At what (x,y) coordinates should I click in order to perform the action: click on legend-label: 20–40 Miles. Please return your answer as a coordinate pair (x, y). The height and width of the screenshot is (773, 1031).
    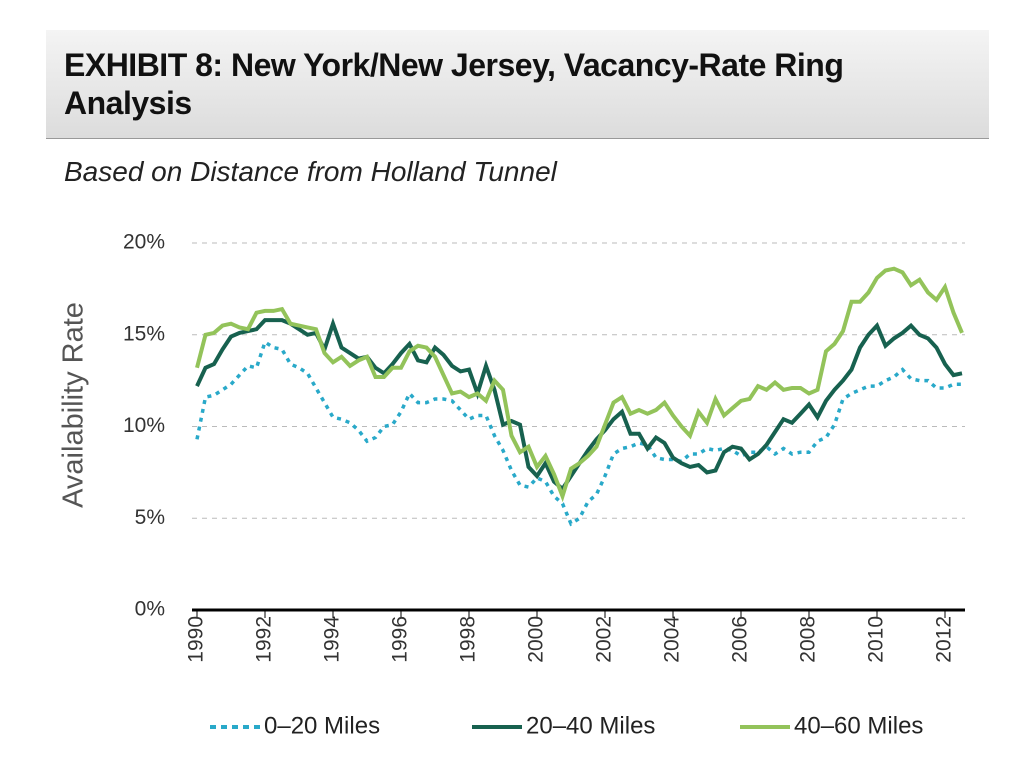
    Looking at the image, I should click on (590, 725).